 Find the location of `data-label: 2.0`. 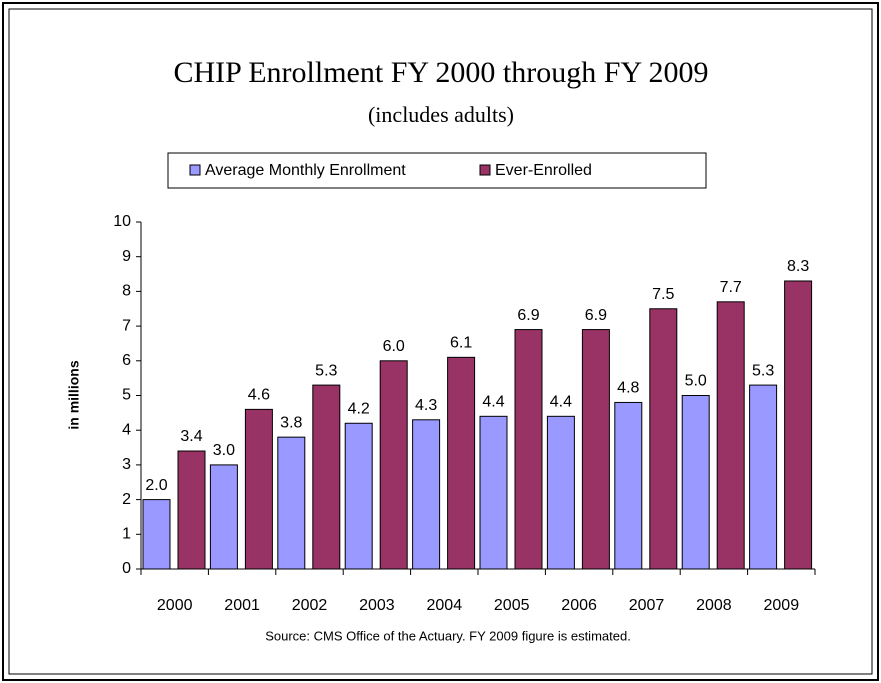

data-label: 2.0 is located at coordinates (156, 485).